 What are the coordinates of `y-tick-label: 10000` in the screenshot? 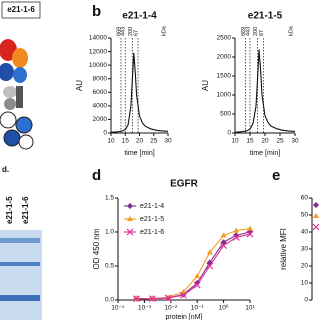 It's located at (98, 65).